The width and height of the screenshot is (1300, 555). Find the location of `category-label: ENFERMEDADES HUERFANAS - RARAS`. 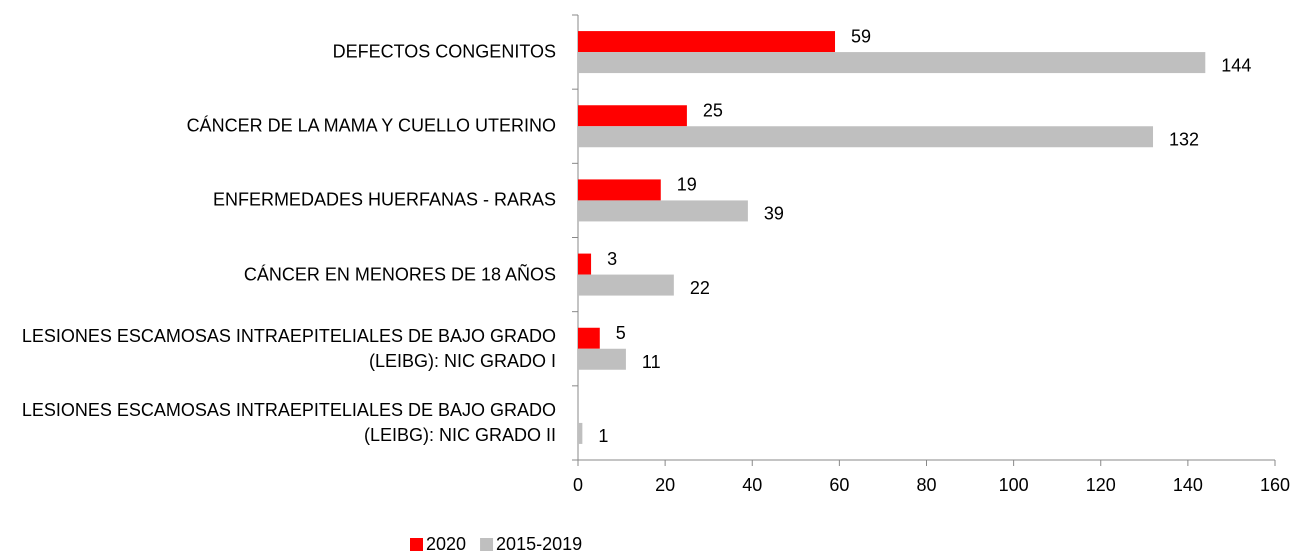

category-label: ENFERMEDADES HUERFANAS - RARAS is located at coordinates (384, 199).